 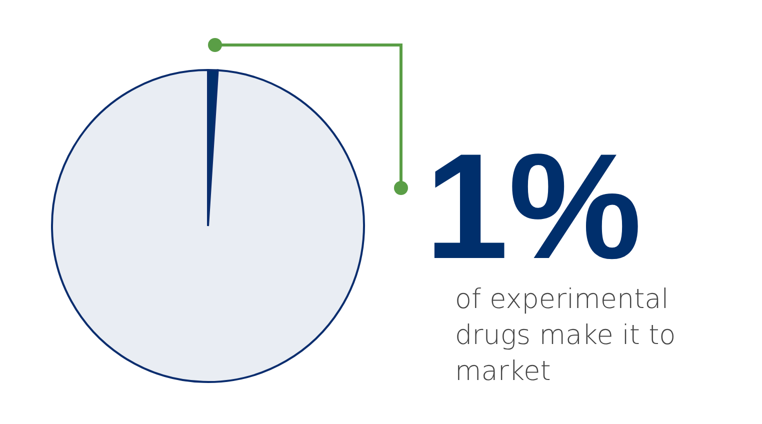 What do you see at coordinates (566, 336) in the screenshot?
I see `text: of experimental drugs make it to market` at bounding box center [566, 336].